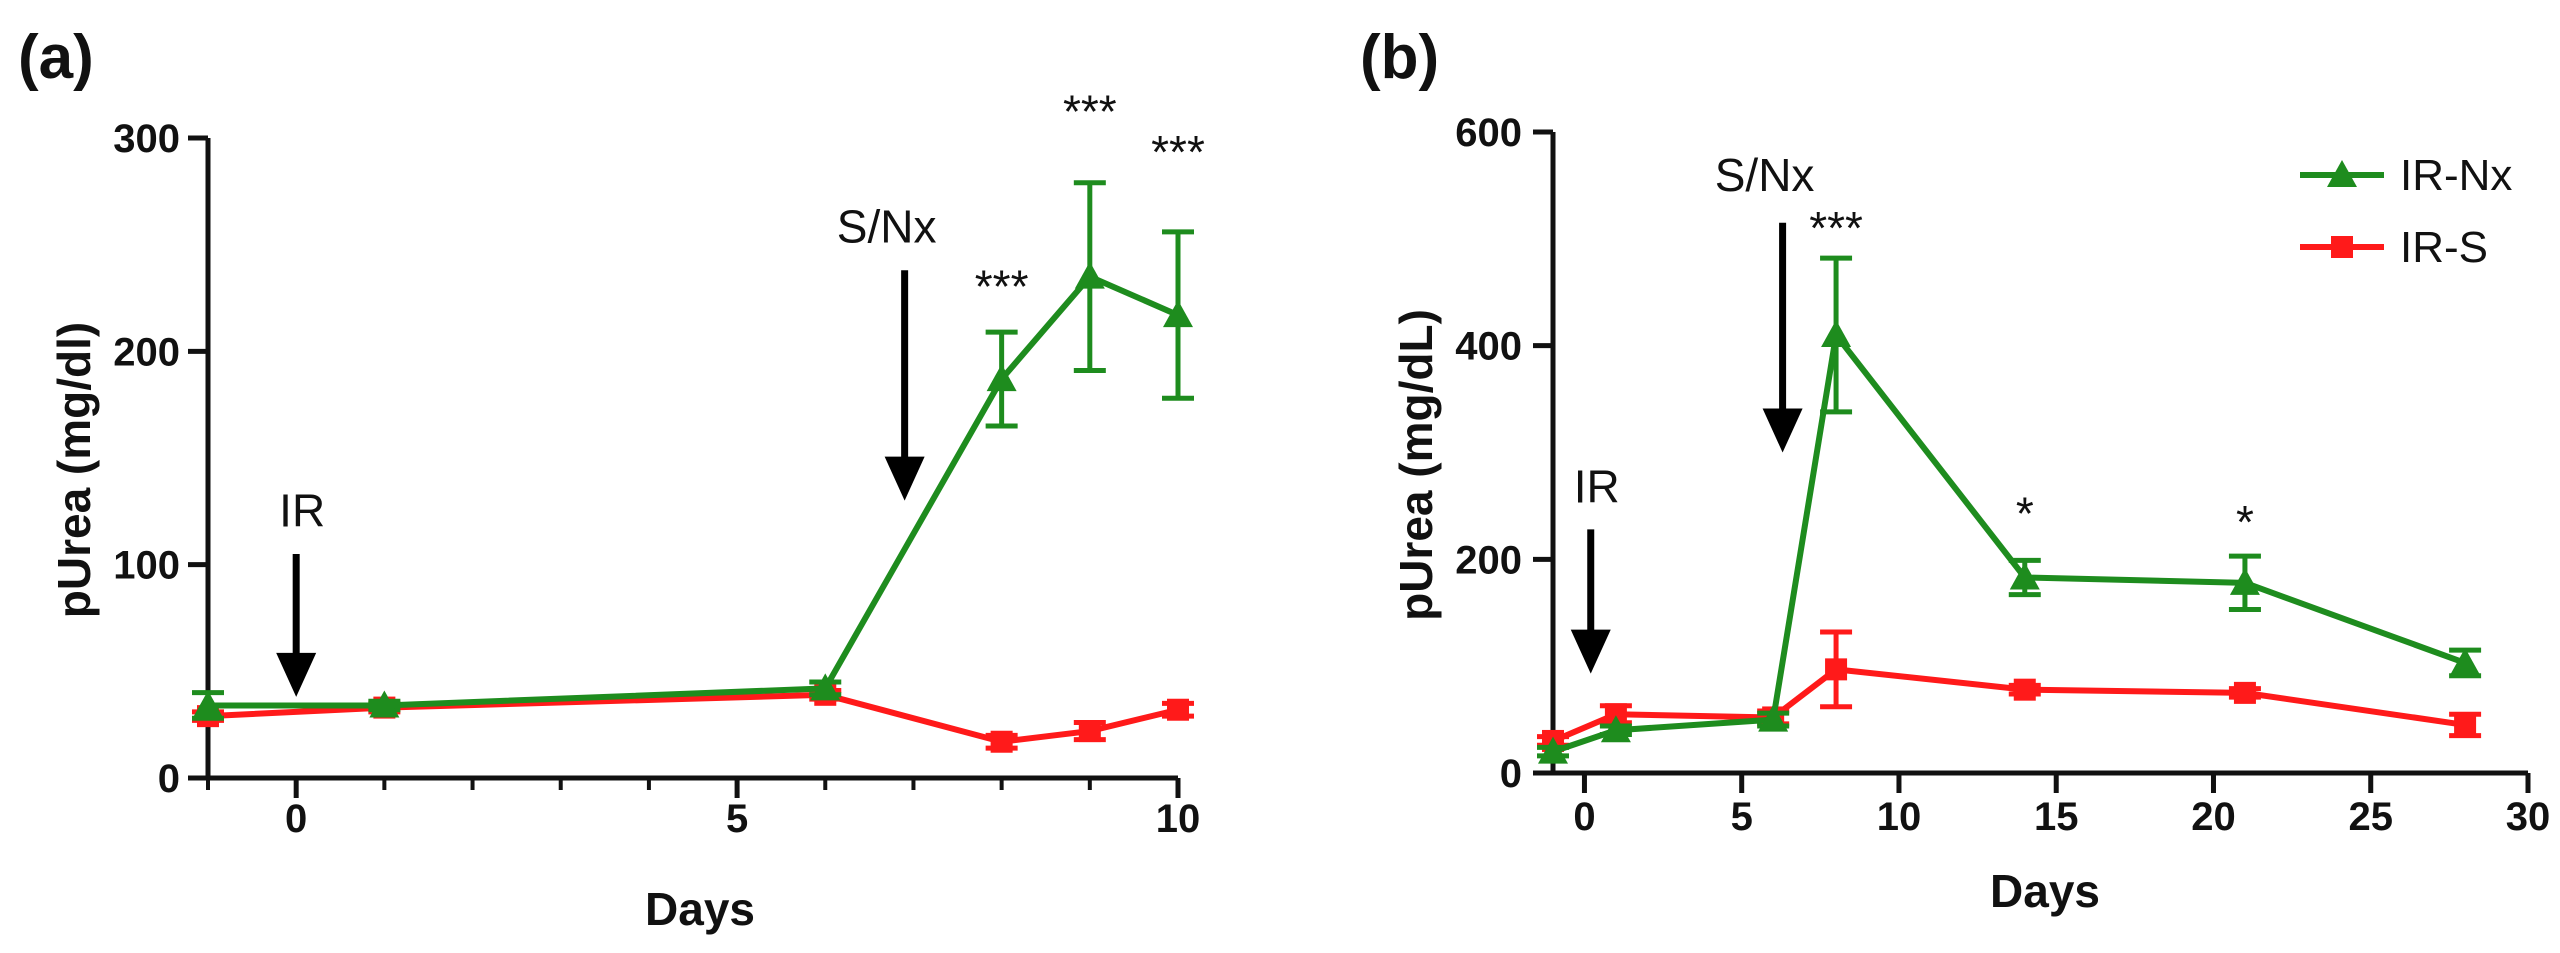  What do you see at coordinates (1742, 817) in the screenshot?
I see `panel-b-x-tick-label: 5` at bounding box center [1742, 817].